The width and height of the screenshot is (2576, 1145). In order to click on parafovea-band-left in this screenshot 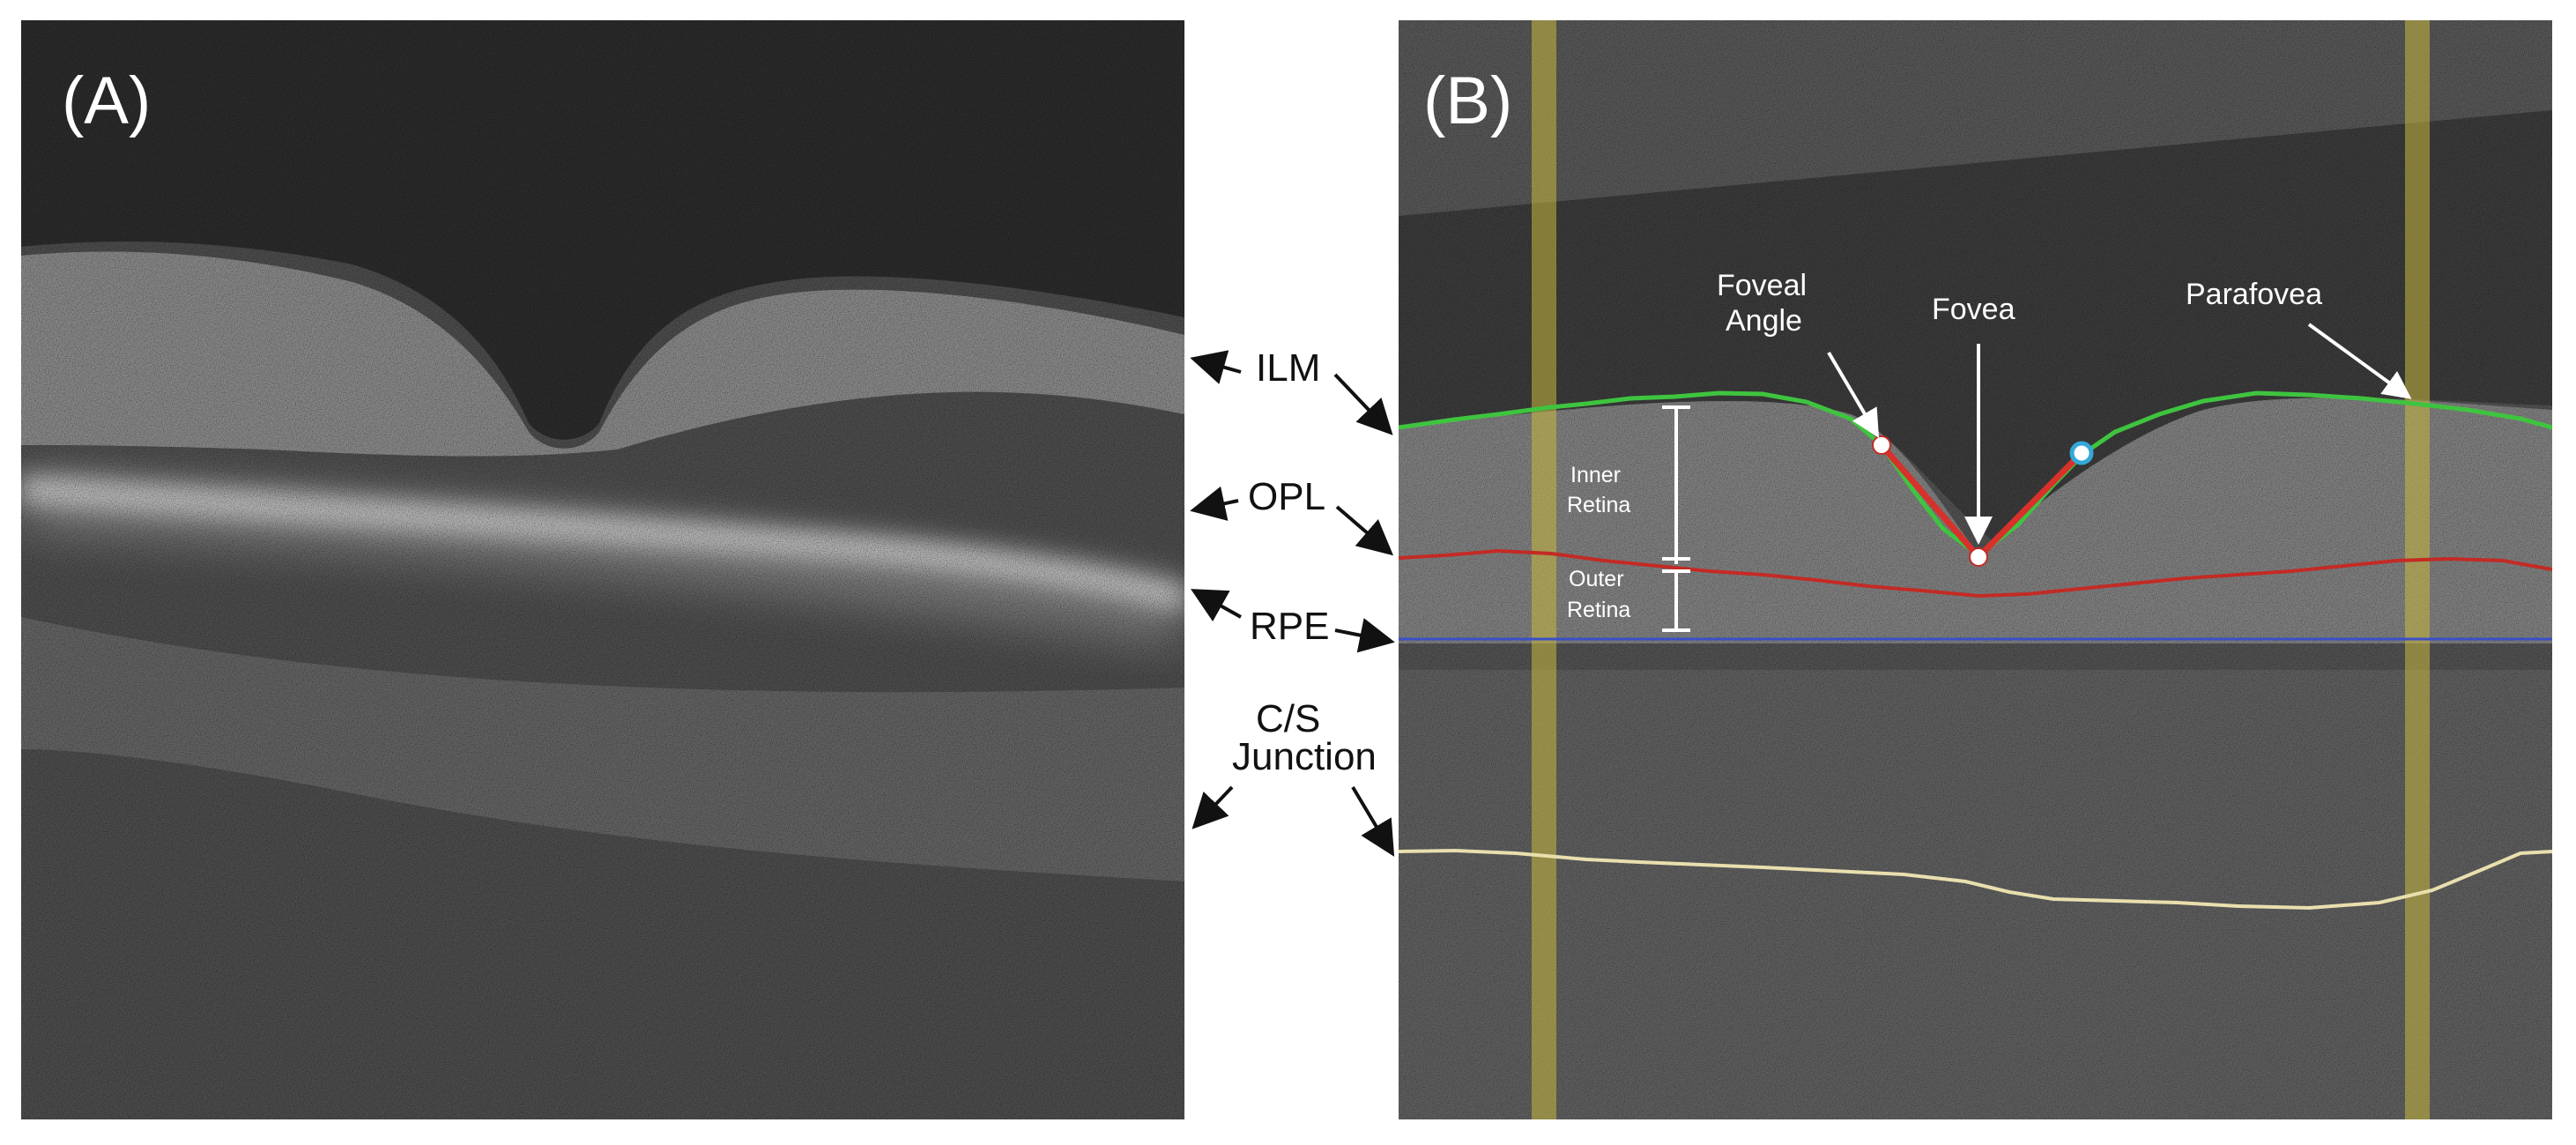, I will do `click(1544, 569)`.